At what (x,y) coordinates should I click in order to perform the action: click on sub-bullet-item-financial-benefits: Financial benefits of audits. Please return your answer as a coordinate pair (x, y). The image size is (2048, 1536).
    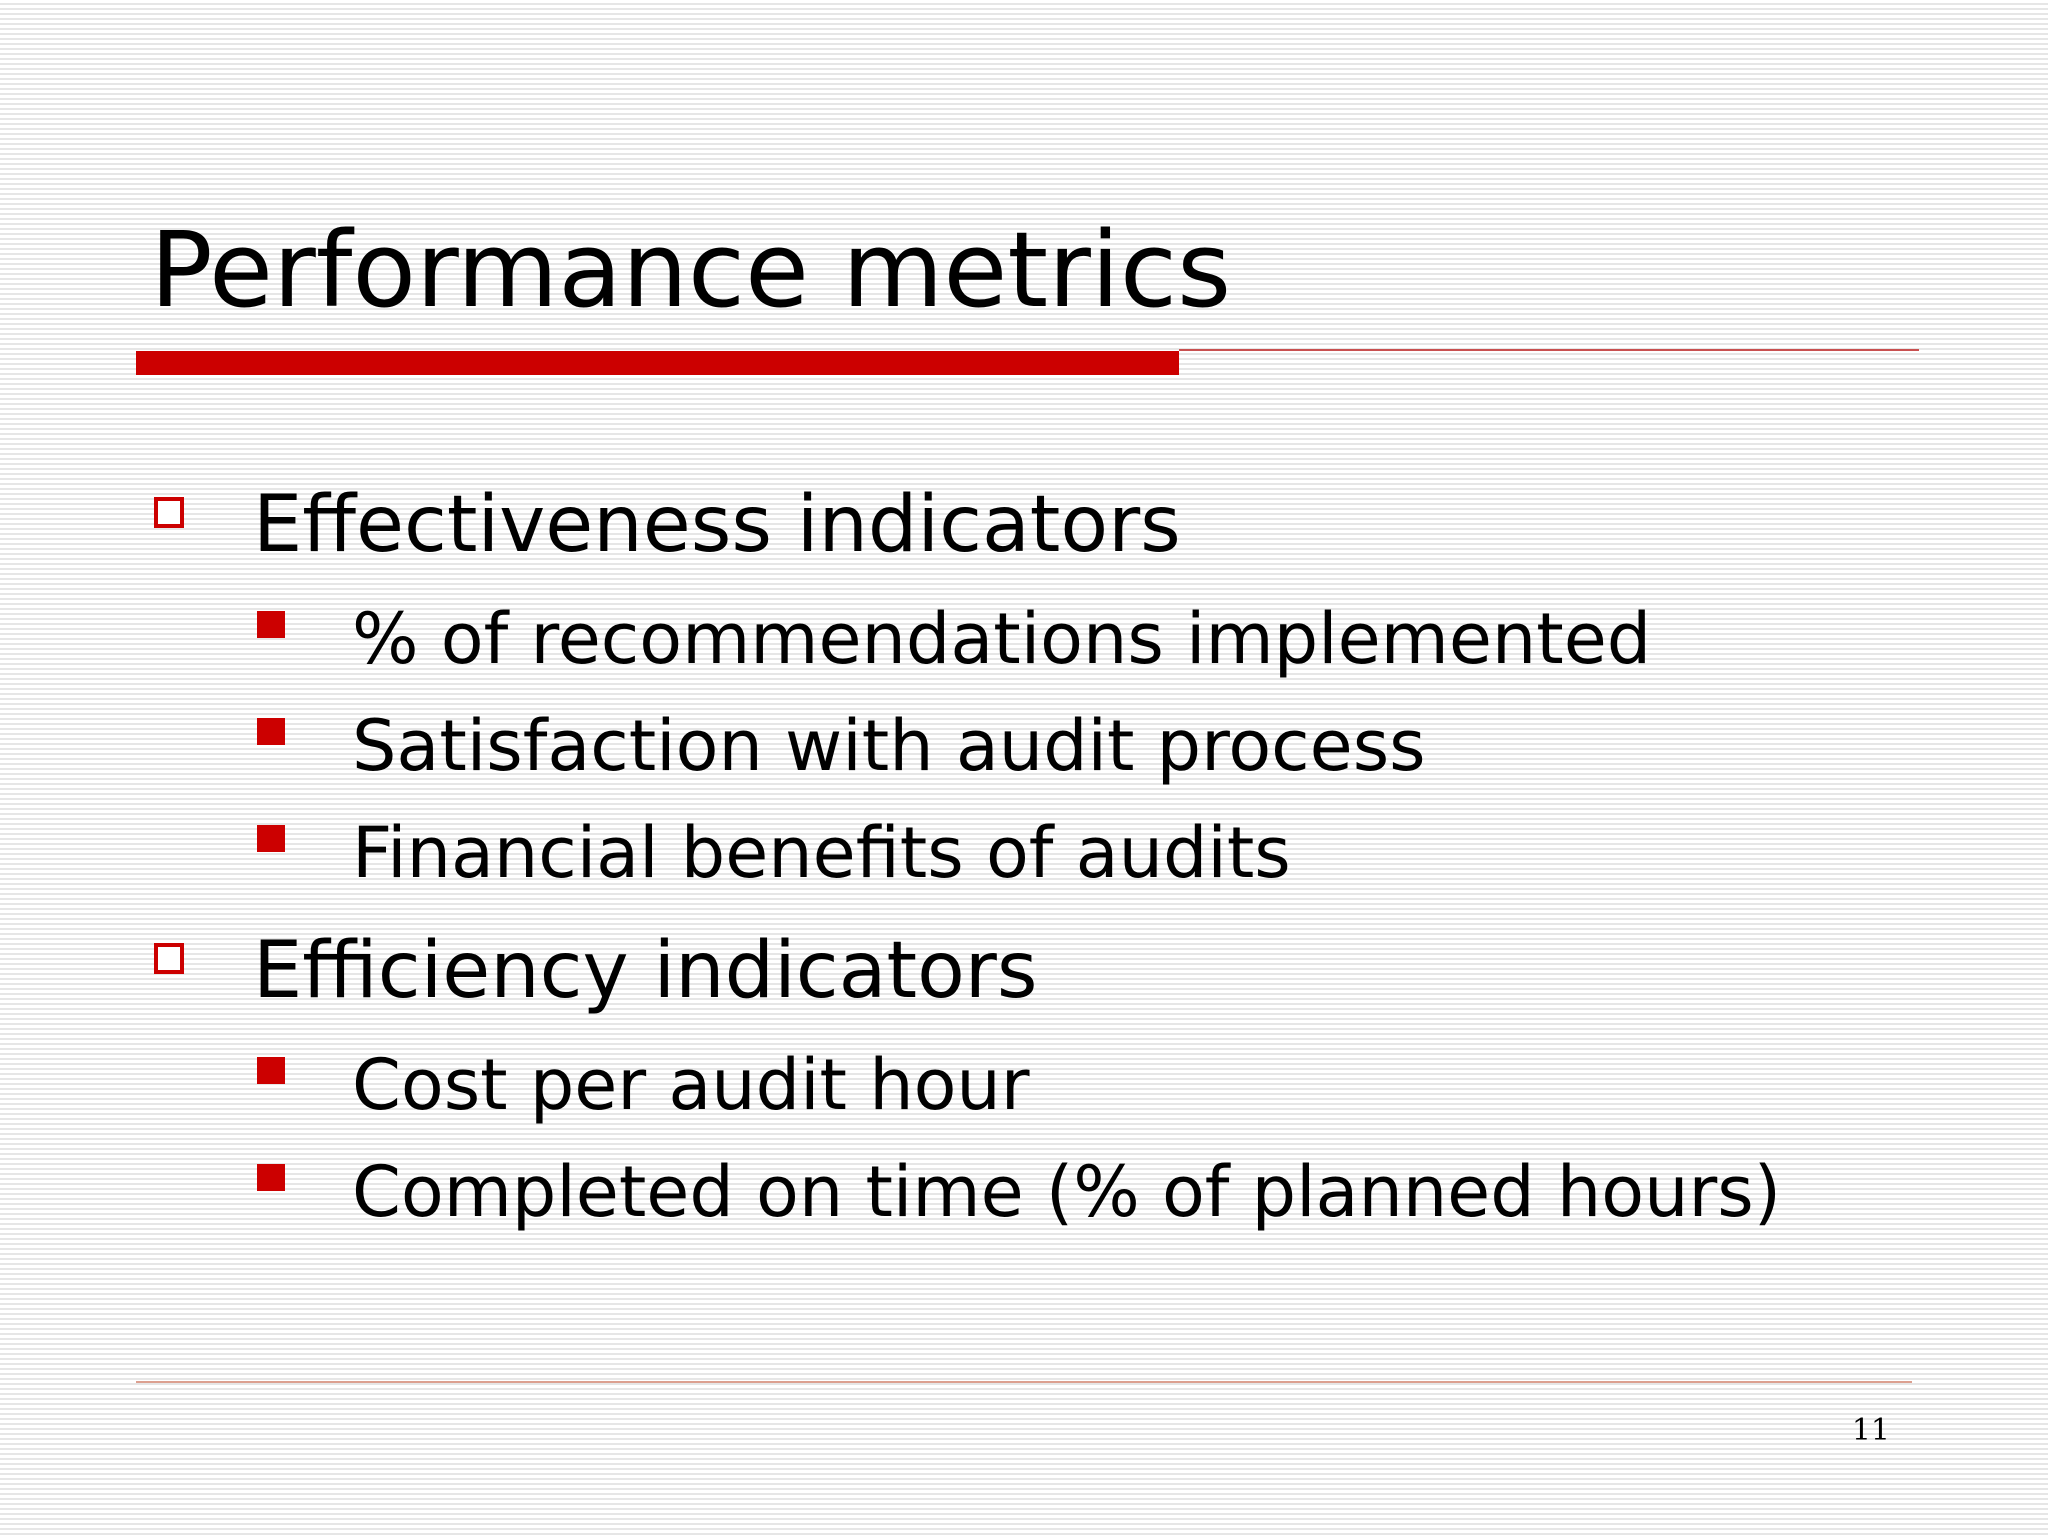
    Looking at the image, I should click on (774, 853).